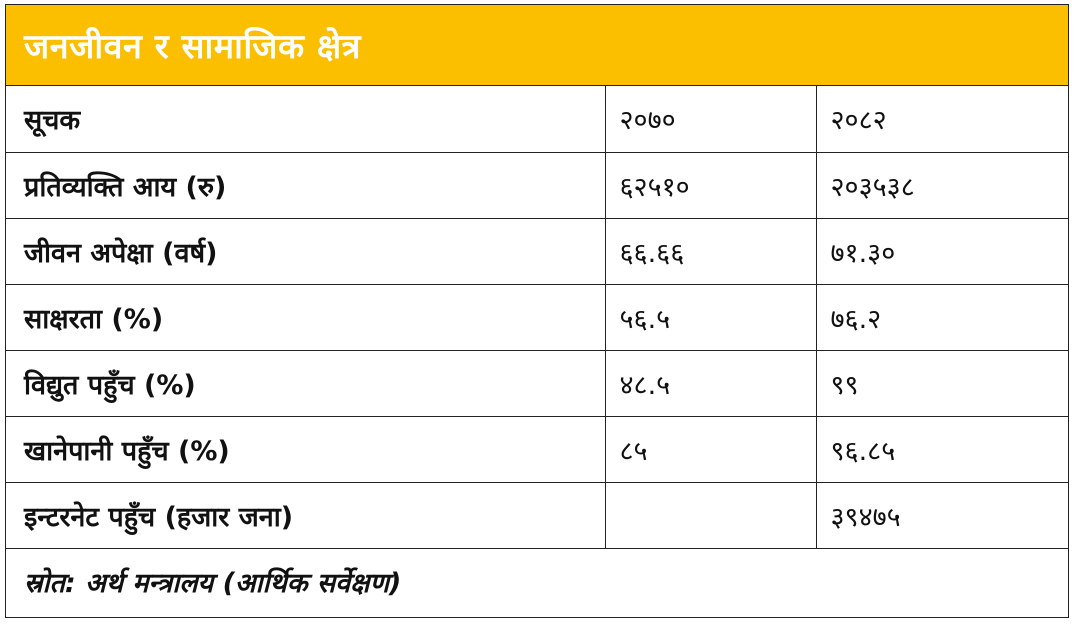 This screenshot has height=624, width=1077. I want to click on title-bar: जनजीवन र सामाजिक क्षेत्र, so click(537, 45).